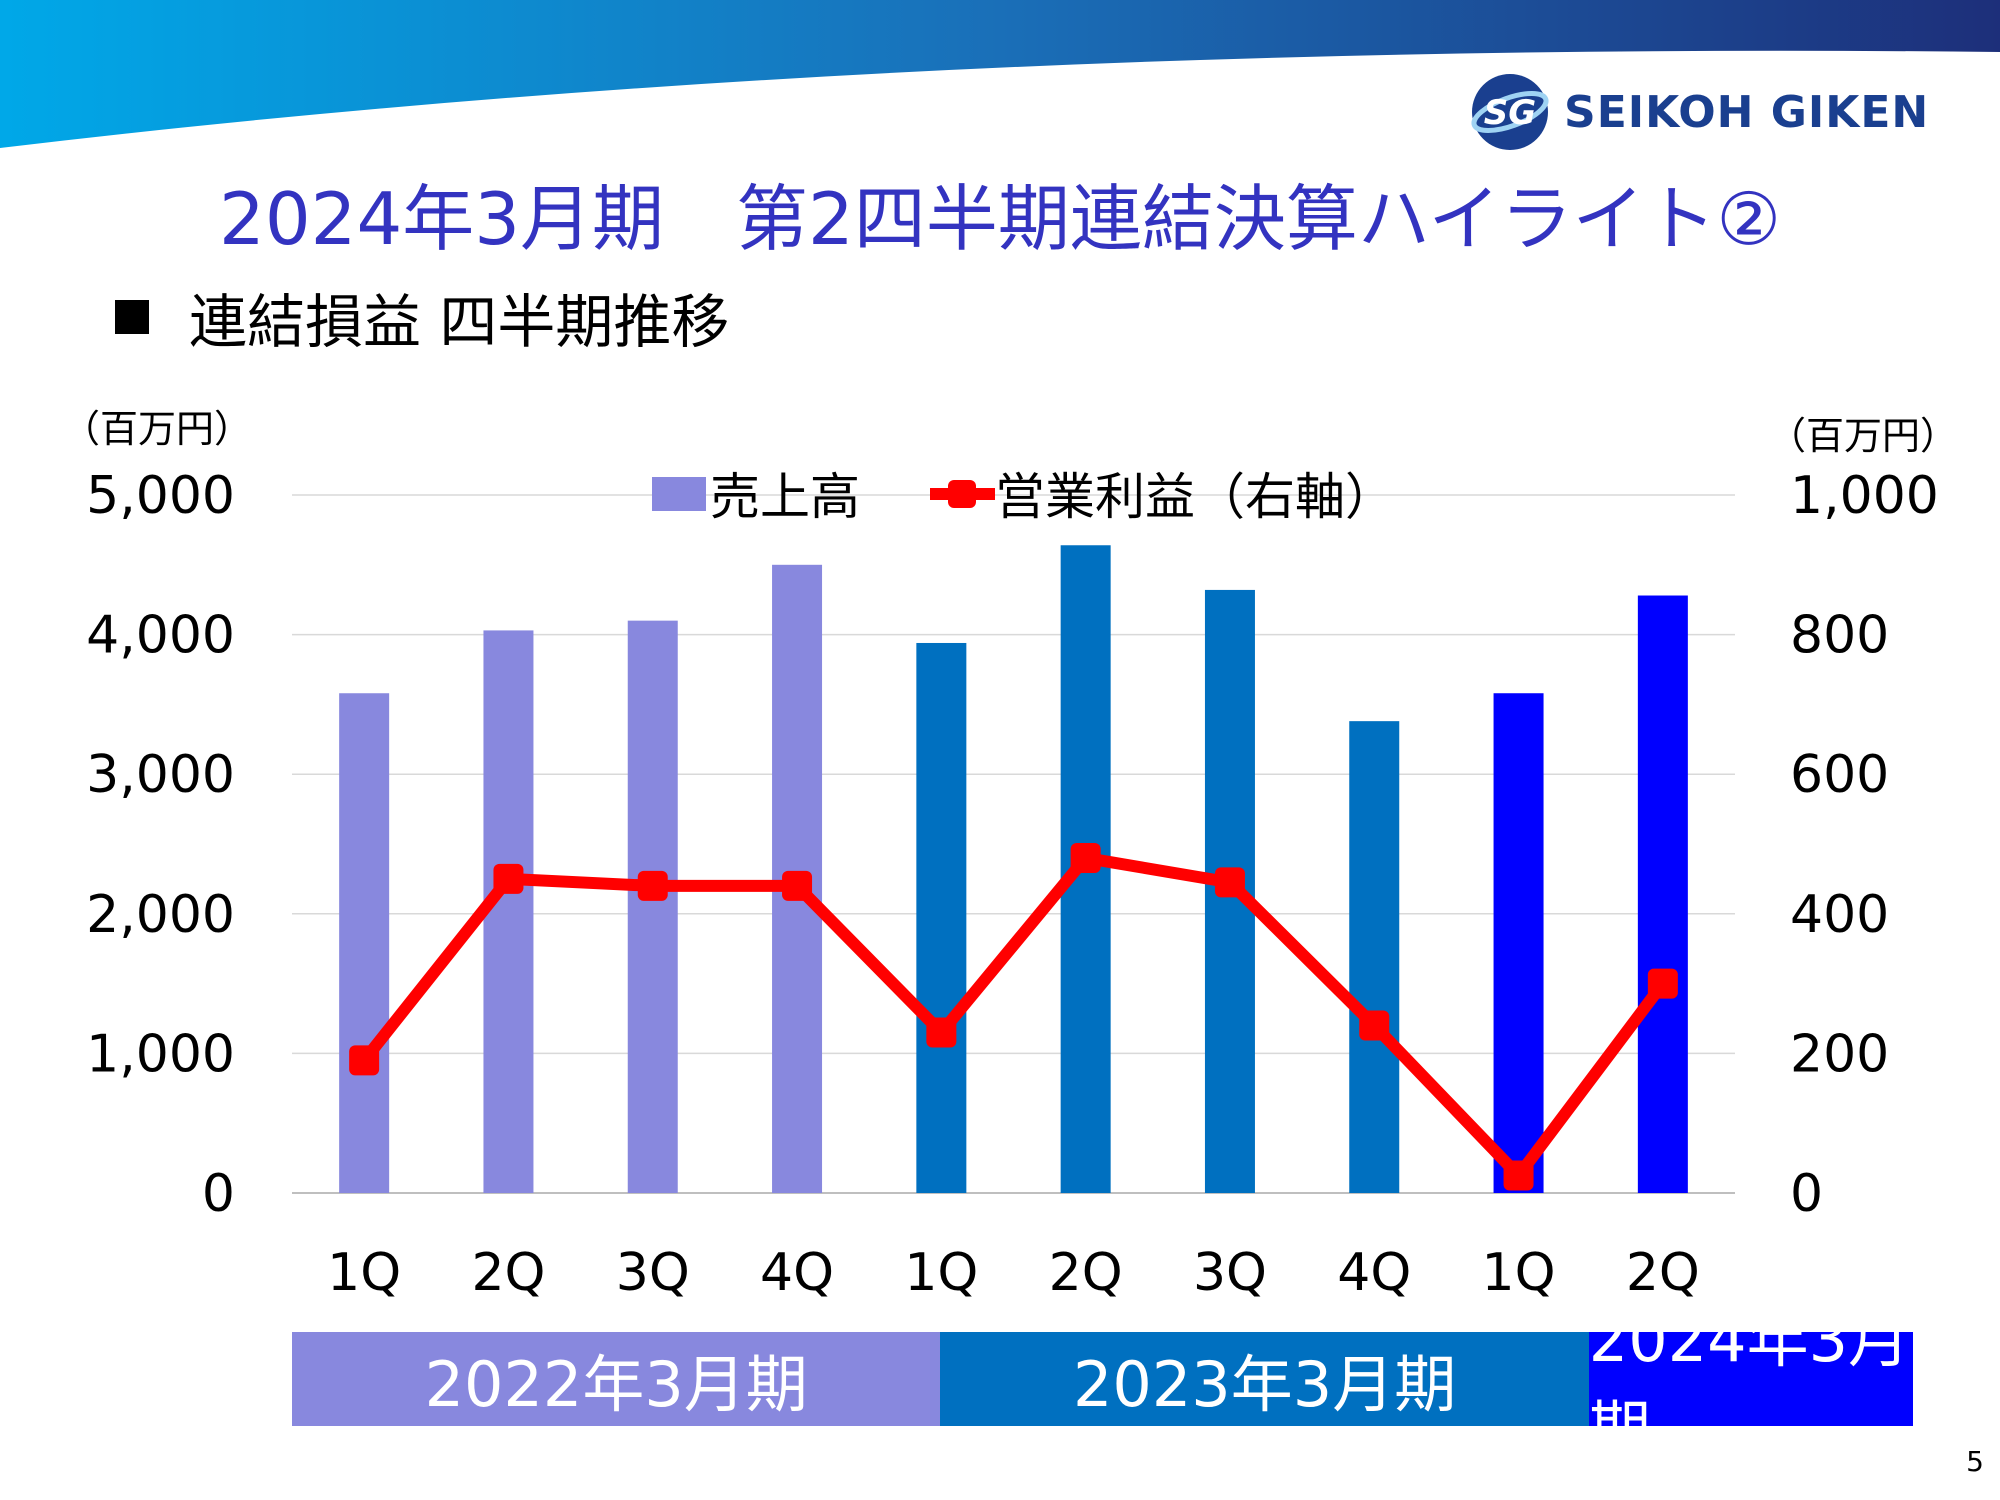 The image size is (2000, 1500). I want to click on x-axis-categories: 1Q 2Q 3Q 4Q 1Q 2Q 3Q 4Q 1Q 2Q, so click(1013, 1273).